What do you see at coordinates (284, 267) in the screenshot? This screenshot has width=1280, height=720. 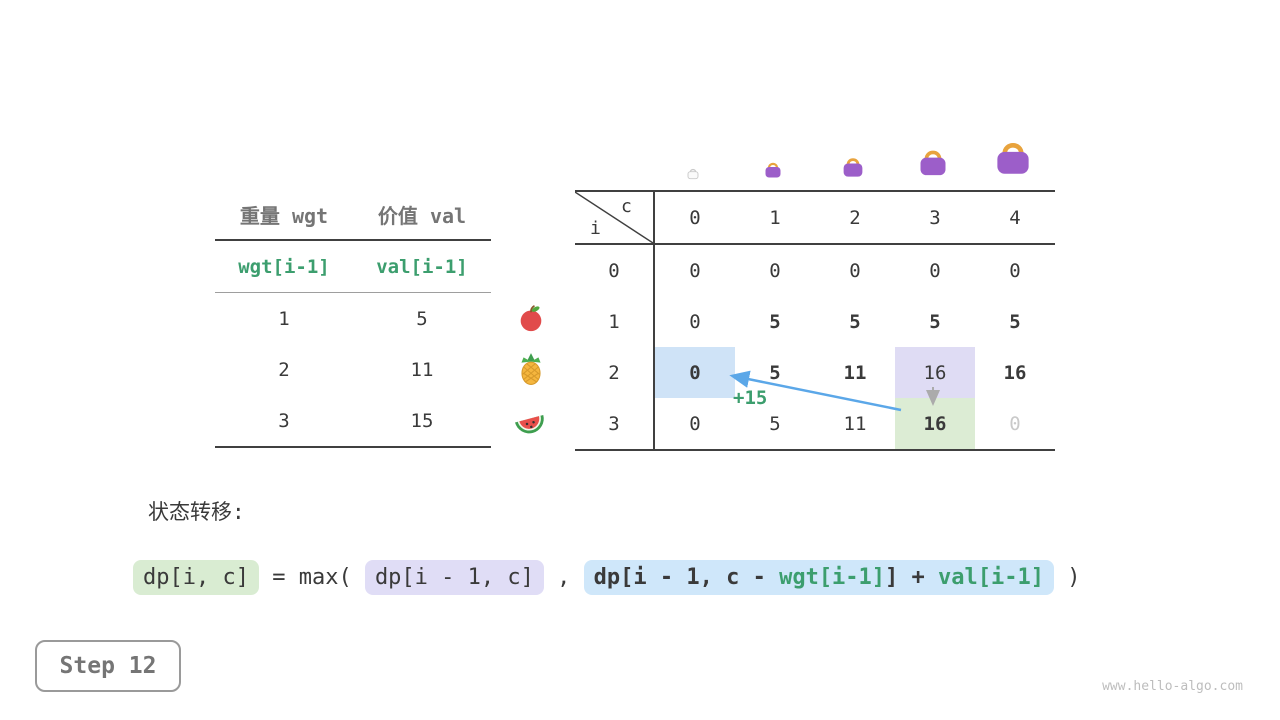 I see `items-formula-wgt: wgt[i-1]` at bounding box center [284, 267].